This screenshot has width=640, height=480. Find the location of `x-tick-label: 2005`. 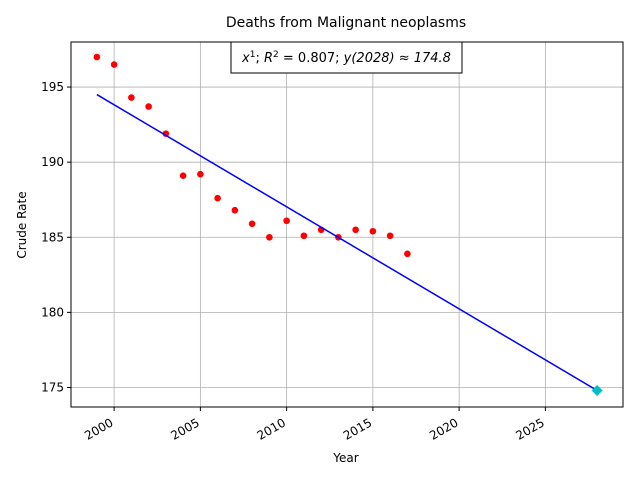

x-tick-label: 2005 is located at coordinates (184, 428).